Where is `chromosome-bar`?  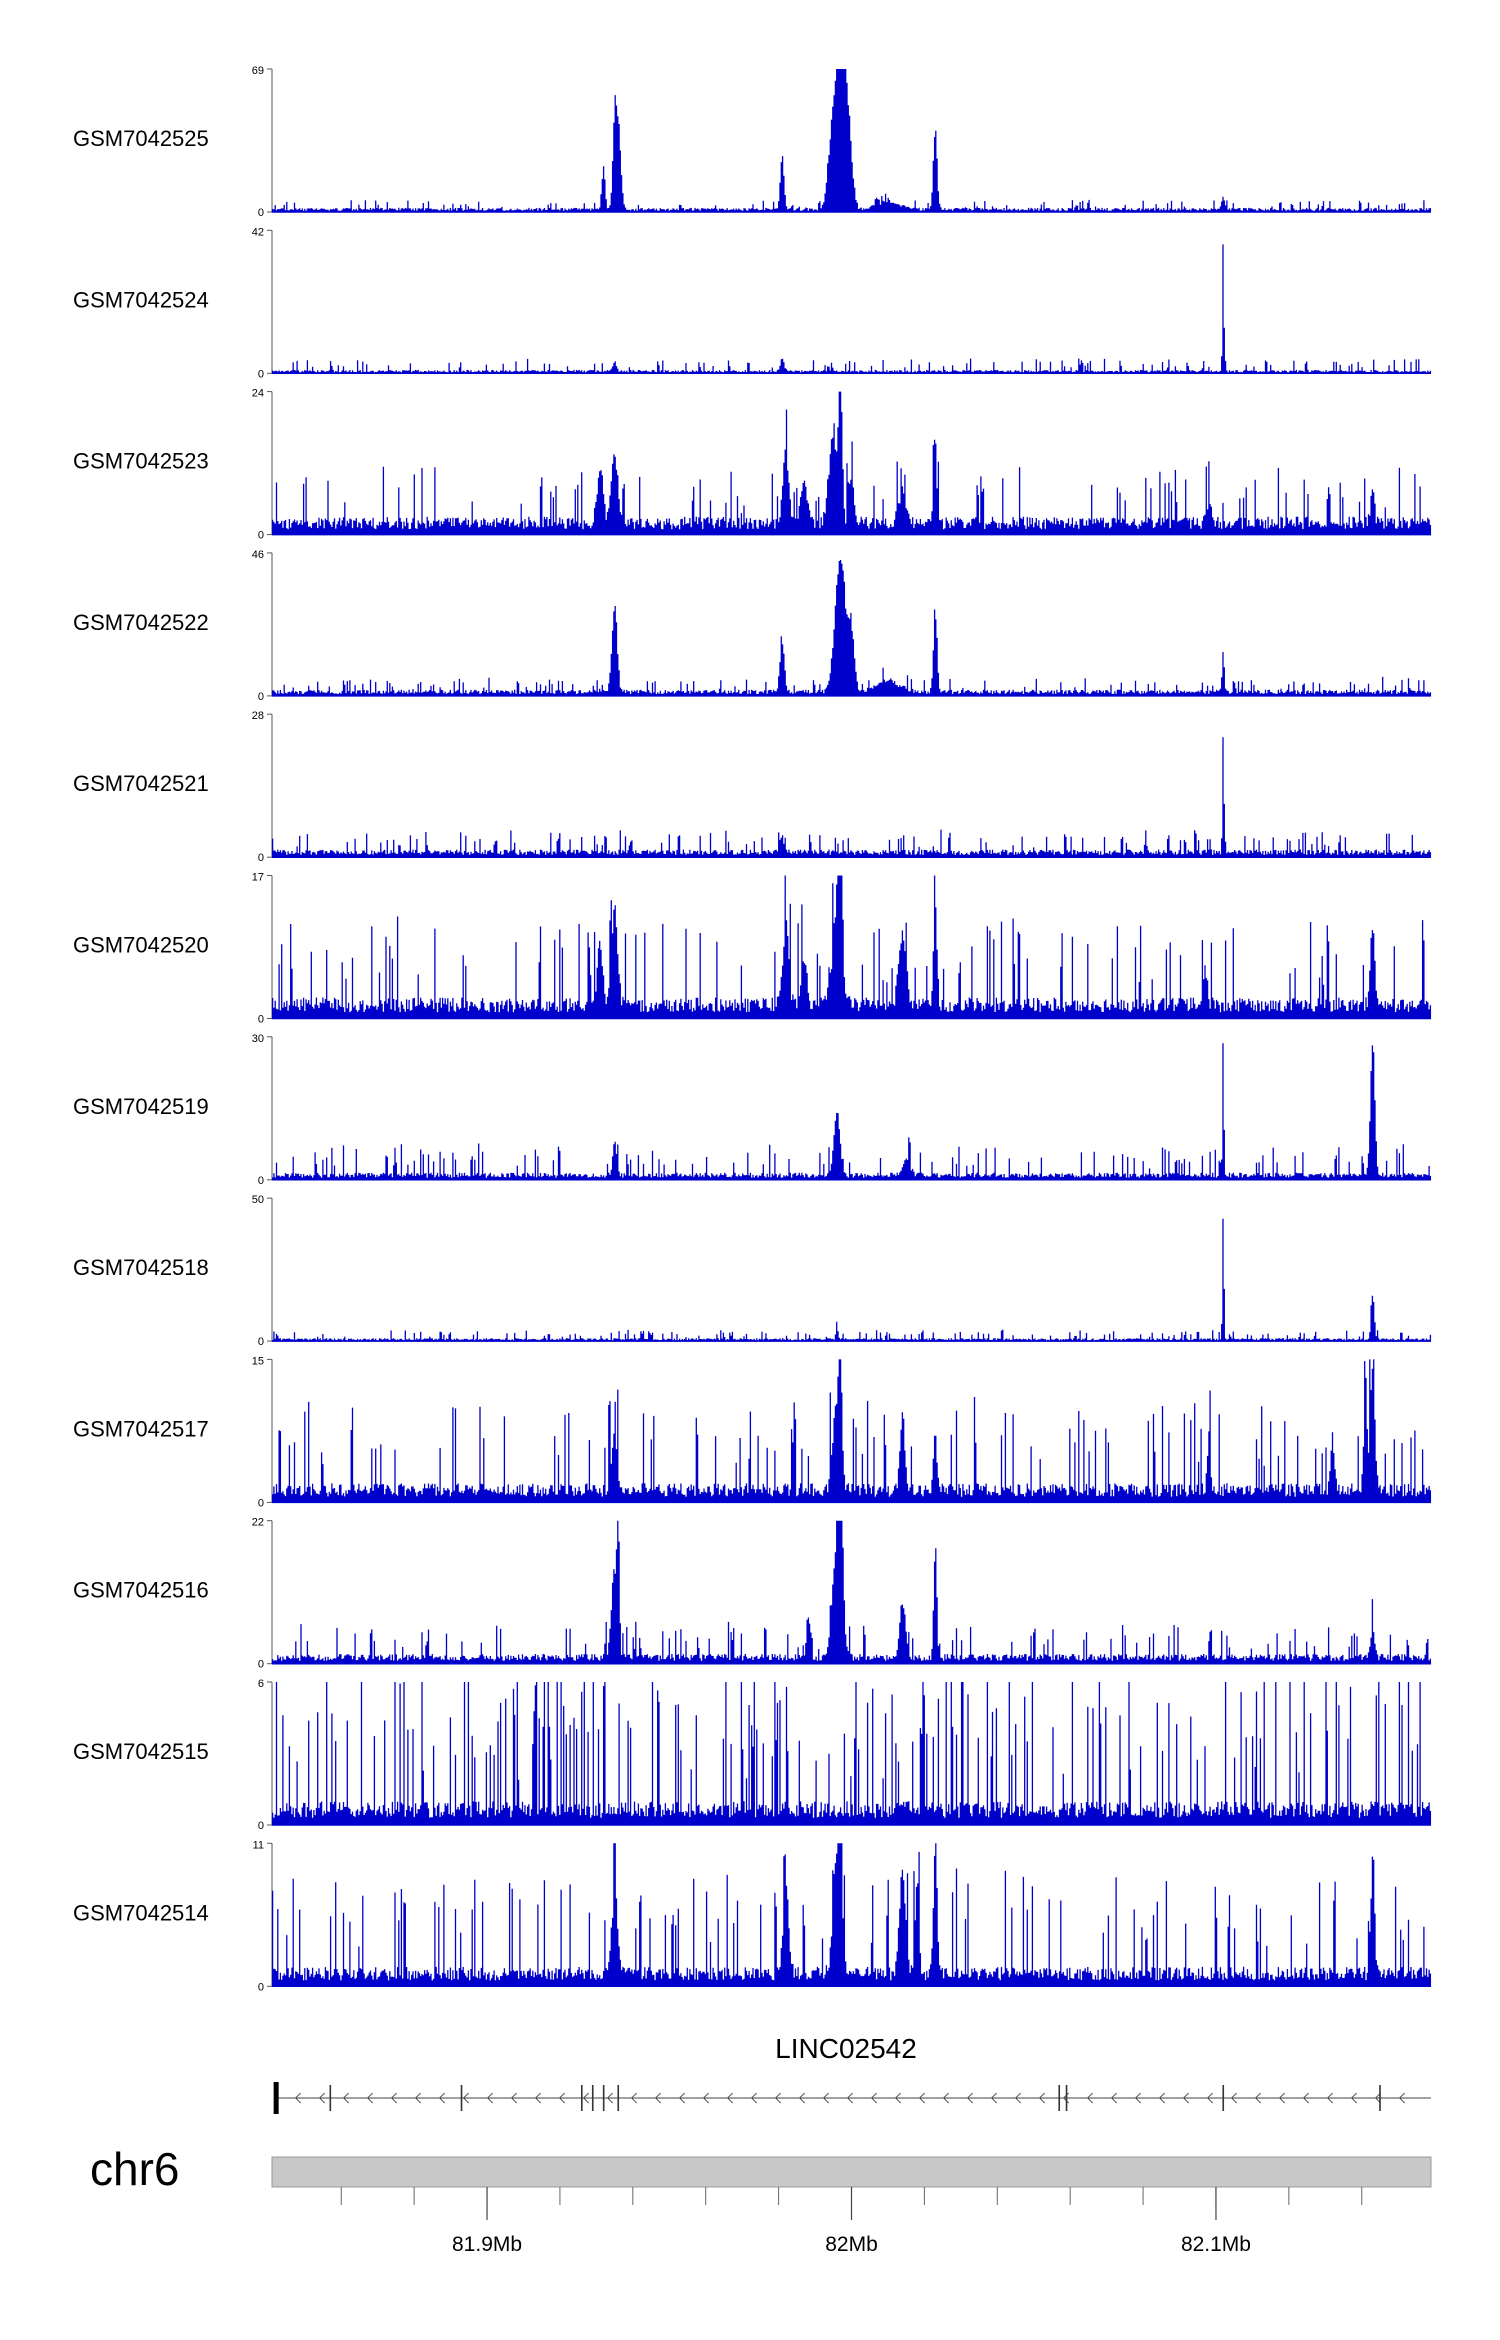
chromosome-bar is located at coordinates (851, 2172).